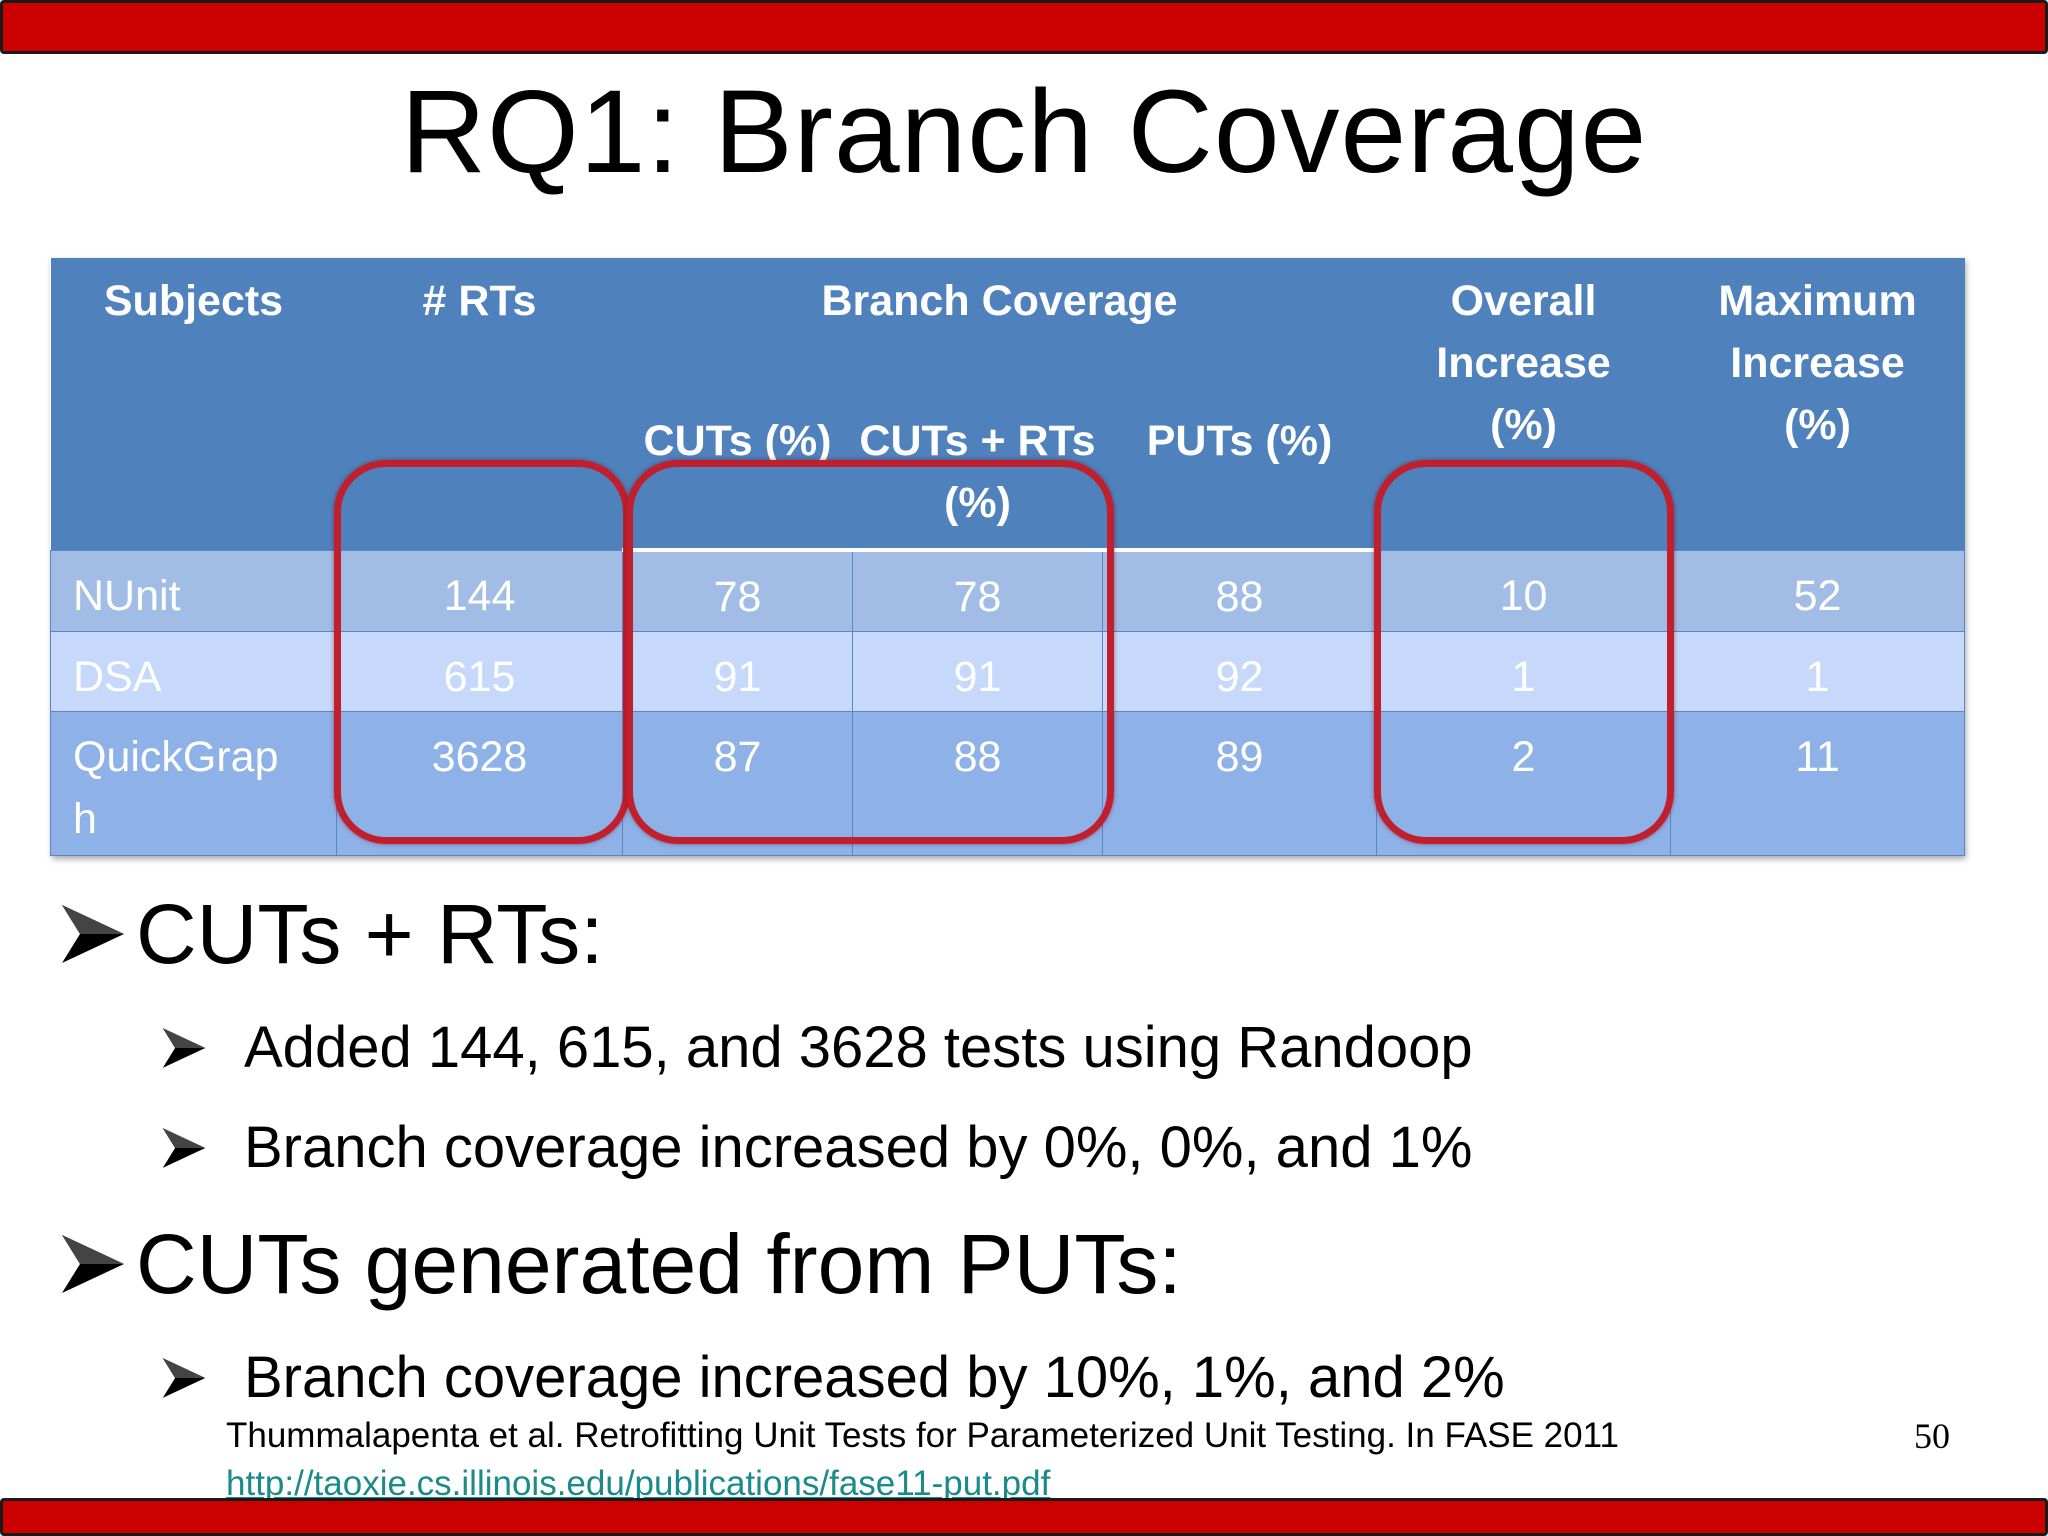  Describe the element at coordinates (1524, 672) in the screenshot. I see `cell-overall: 1` at that location.